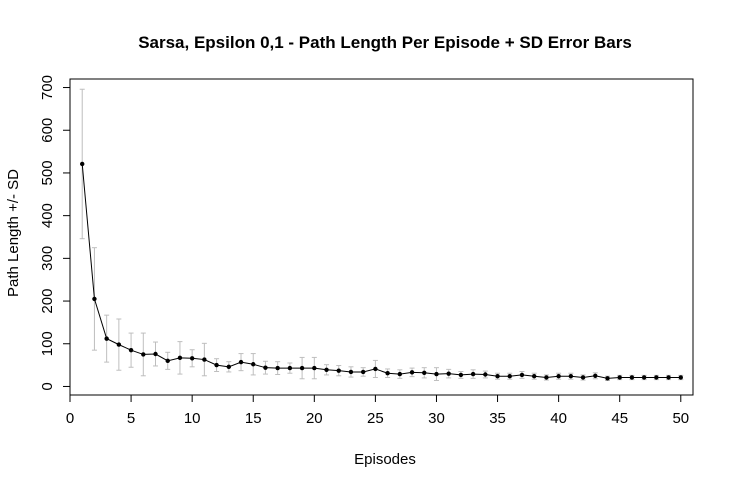 This screenshot has width=733, height=487. What do you see at coordinates (131, 418) in the screenshot?
I see `x-tick-label: 5` at bounding box center [131, 418].